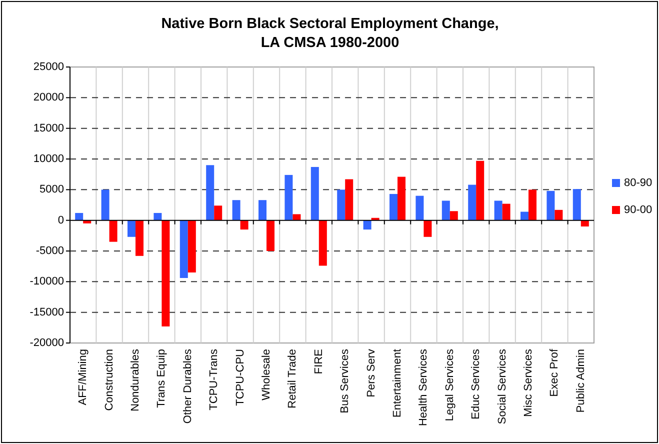 The image size is (659, 444). I want to click on x-tick-label: Nondurables, so click(136, 380).